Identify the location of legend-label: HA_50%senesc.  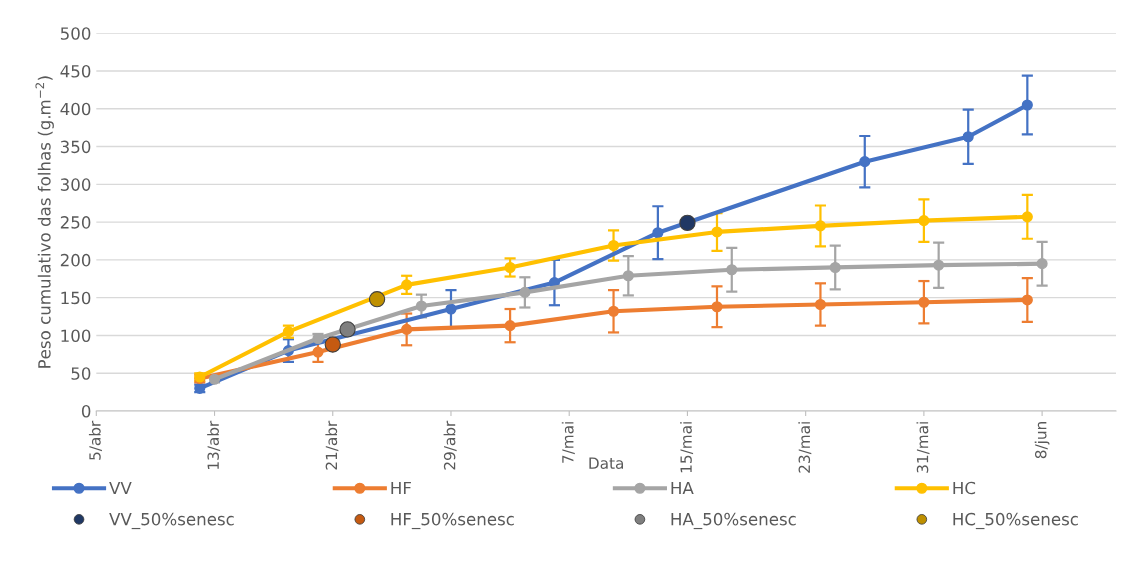
(733, 521).